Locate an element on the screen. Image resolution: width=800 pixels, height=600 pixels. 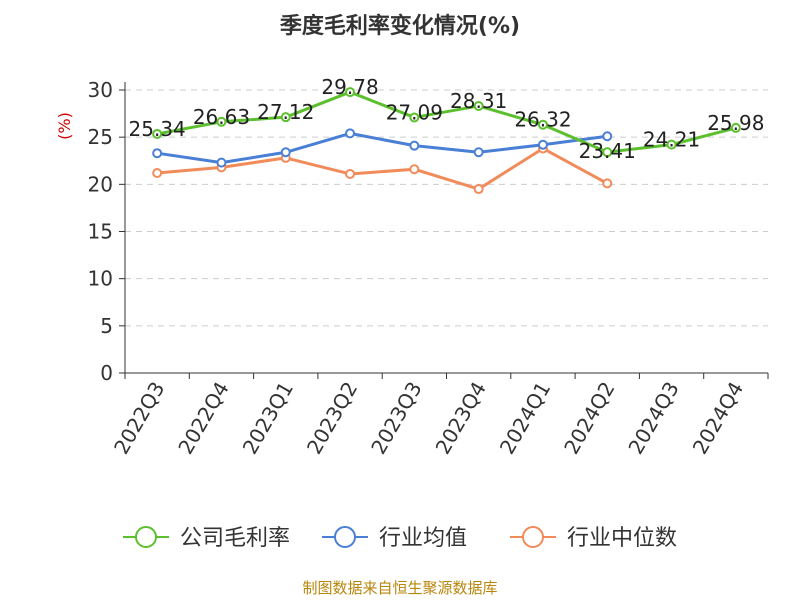
y-axis-label: (%) is located at coordinates (64, 126).